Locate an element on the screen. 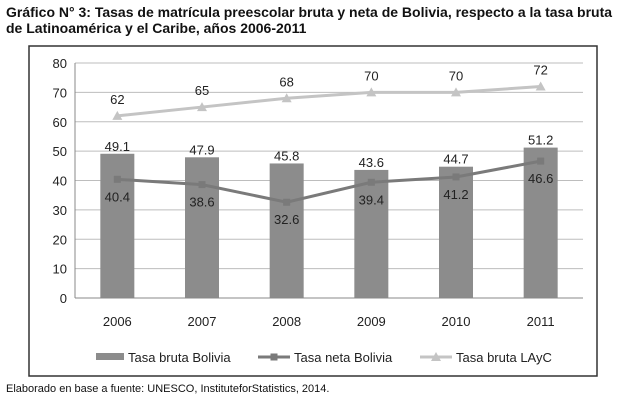  y-tick-label: 30 is located at coordinates (60, 210).